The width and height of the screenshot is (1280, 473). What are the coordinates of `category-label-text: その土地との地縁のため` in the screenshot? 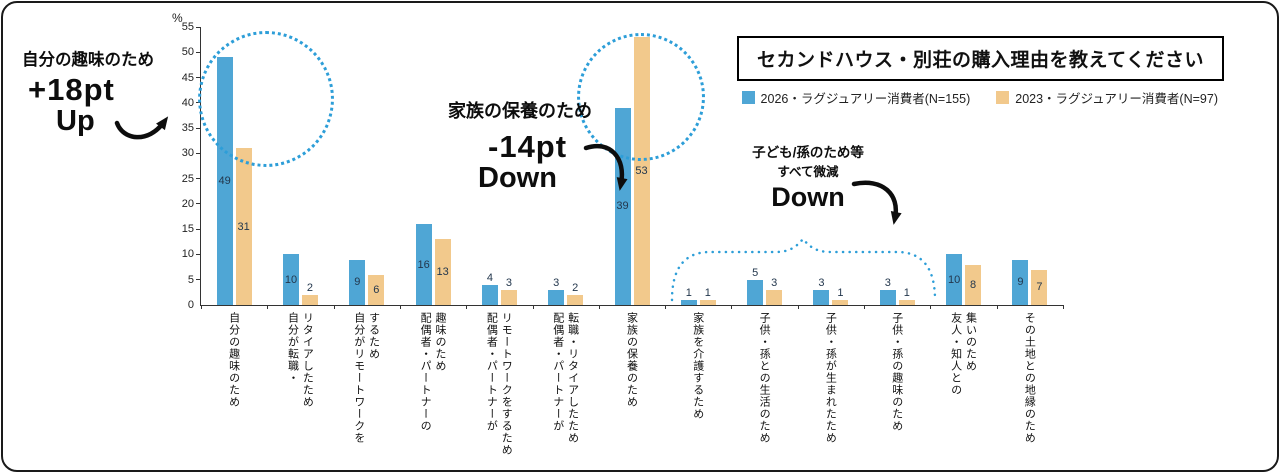 It's located at (1029, 378).